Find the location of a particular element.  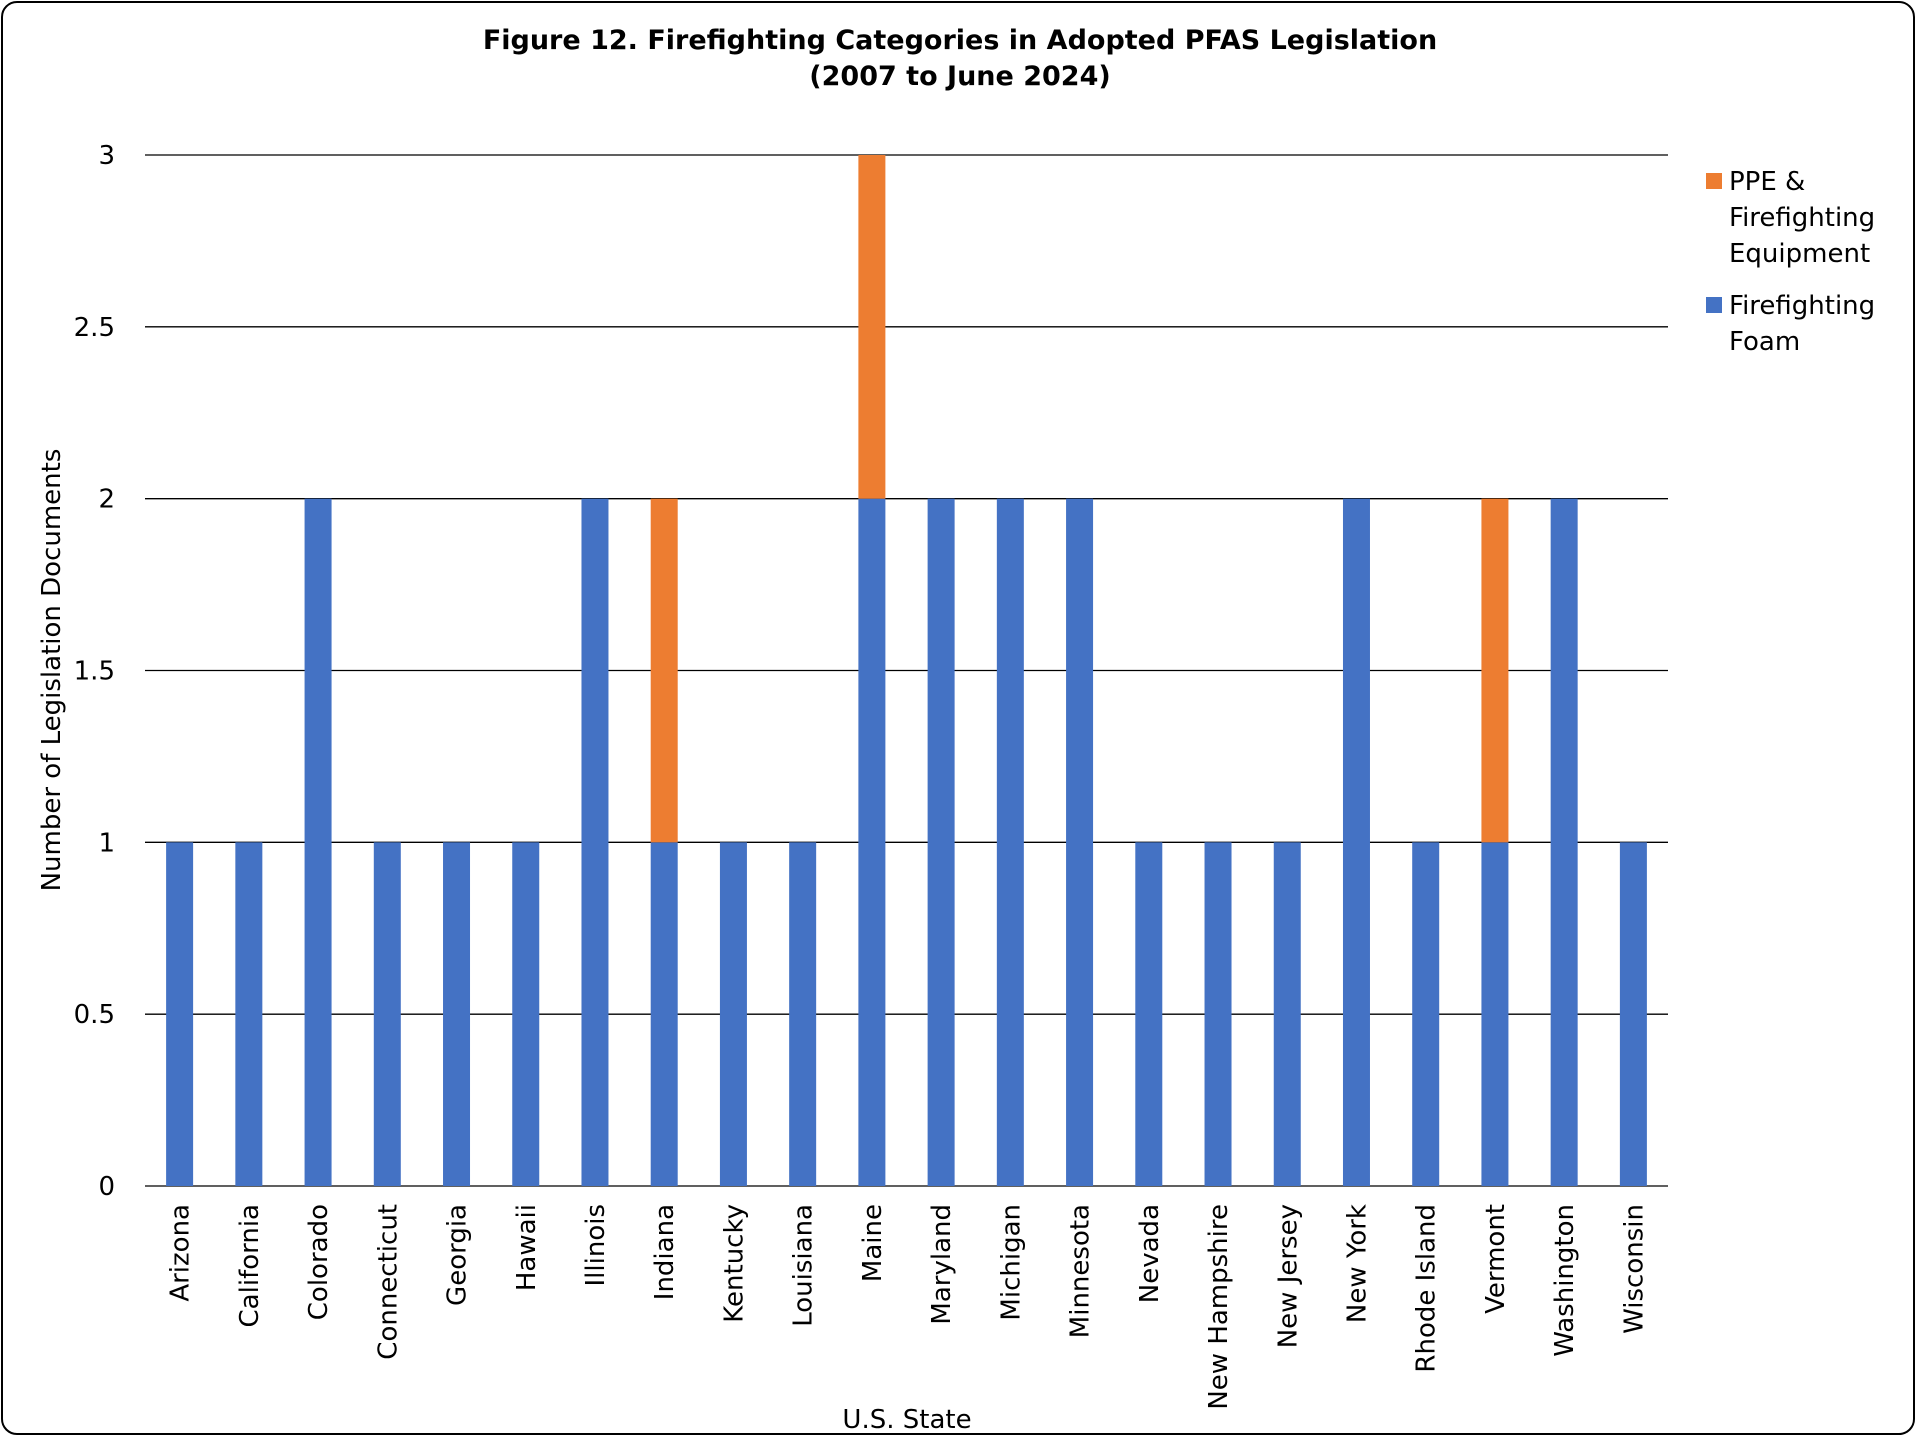

bar-foam-connecticut is located at coordinates (387, 1014).